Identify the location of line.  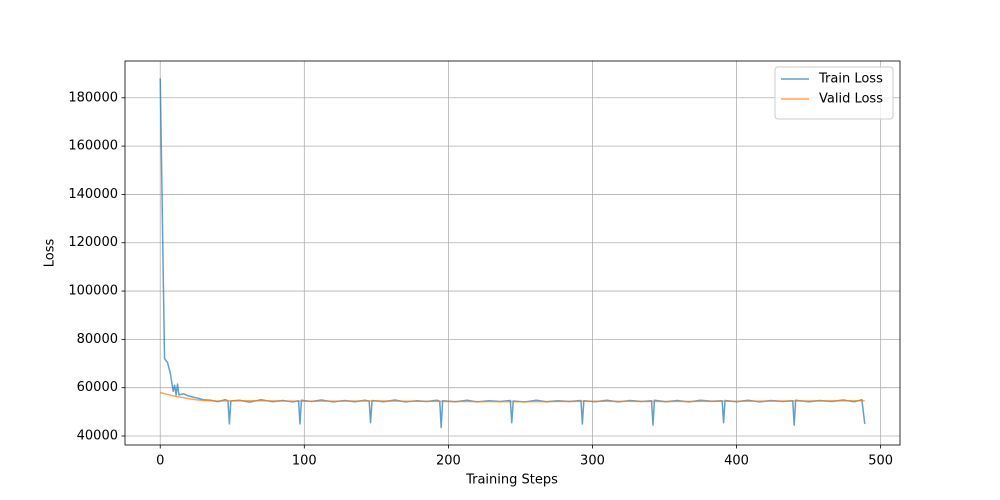
(512, 397).